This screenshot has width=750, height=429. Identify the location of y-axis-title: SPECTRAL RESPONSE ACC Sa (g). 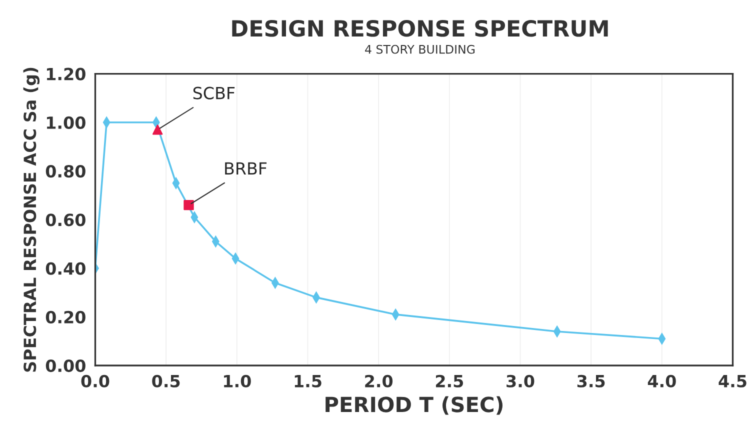
(31, 220).